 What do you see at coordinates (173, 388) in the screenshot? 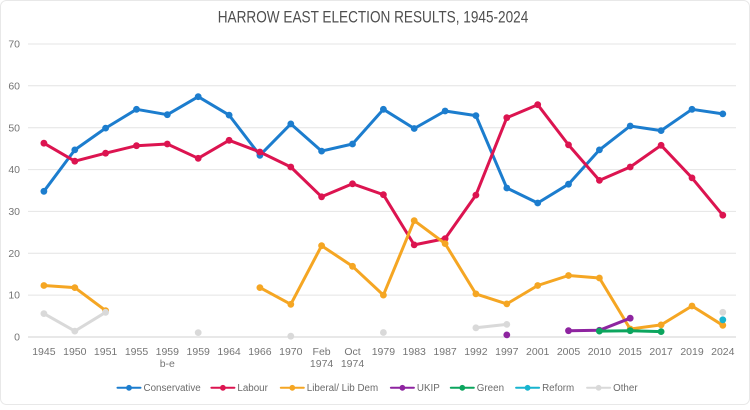
I see `svg-text: Conservative` at bounding box center [173, 388].